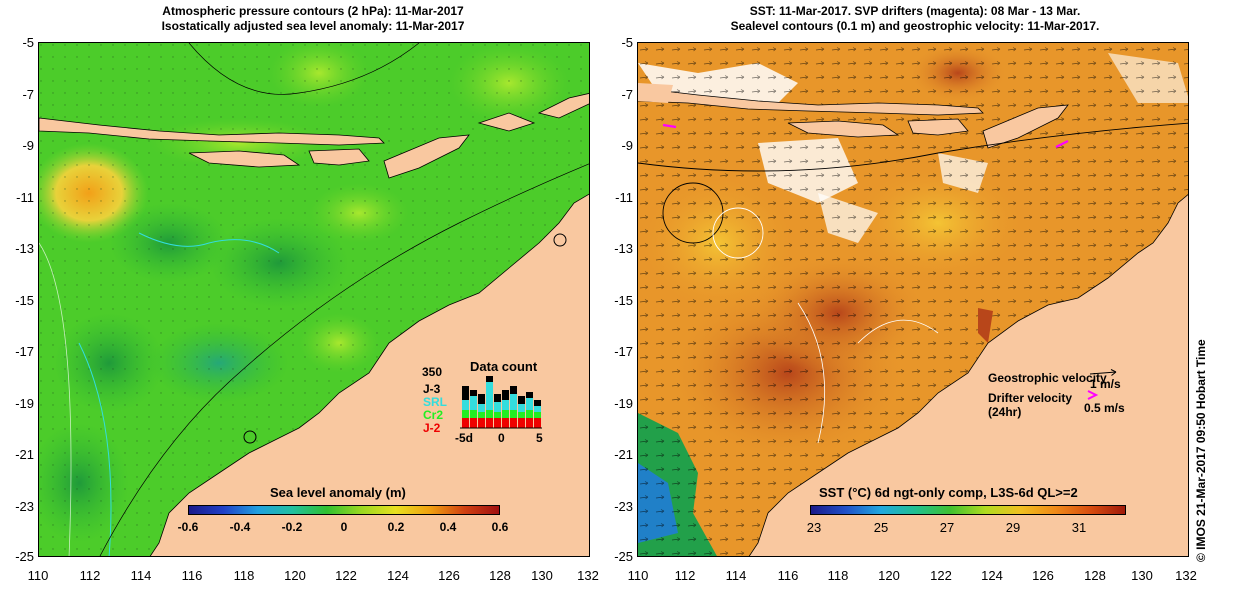  What do you see at coordinates (1043, 575) in the screenshot?
I see `right-xlab-8: 126` at bounding box center [1043, 575].